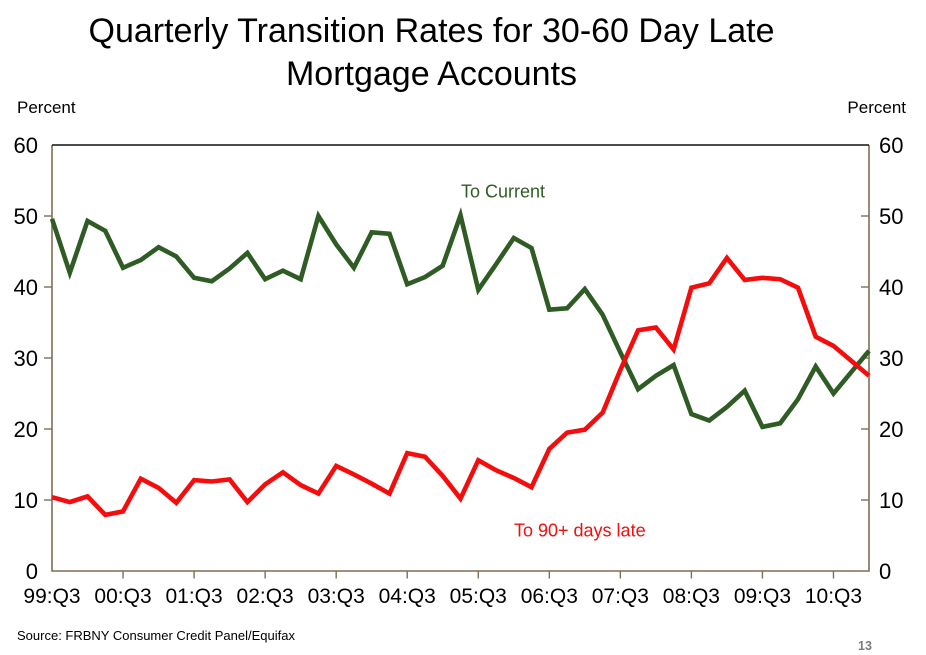 The image size is (926, 655). What do you see at coordinates (876, 107) in the screenshot?
I see `y-axis-unit-right: Percent` at bounding box center [876, 107].